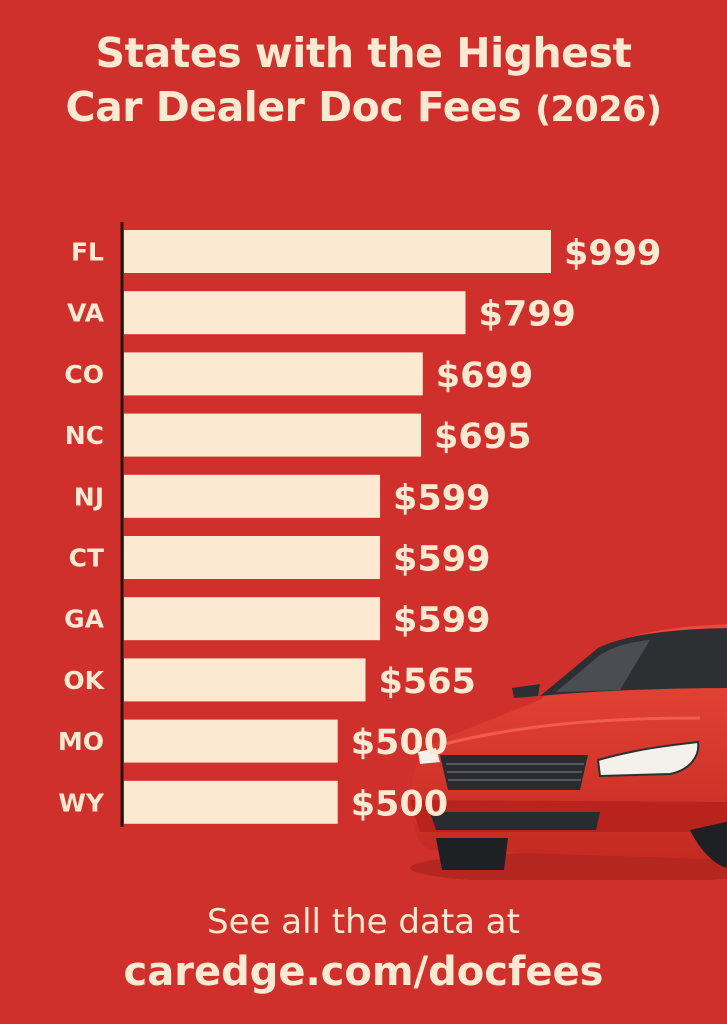 The image size is (727, 1024). I want to click on footer-text: See all the data at, so click(363, 922).